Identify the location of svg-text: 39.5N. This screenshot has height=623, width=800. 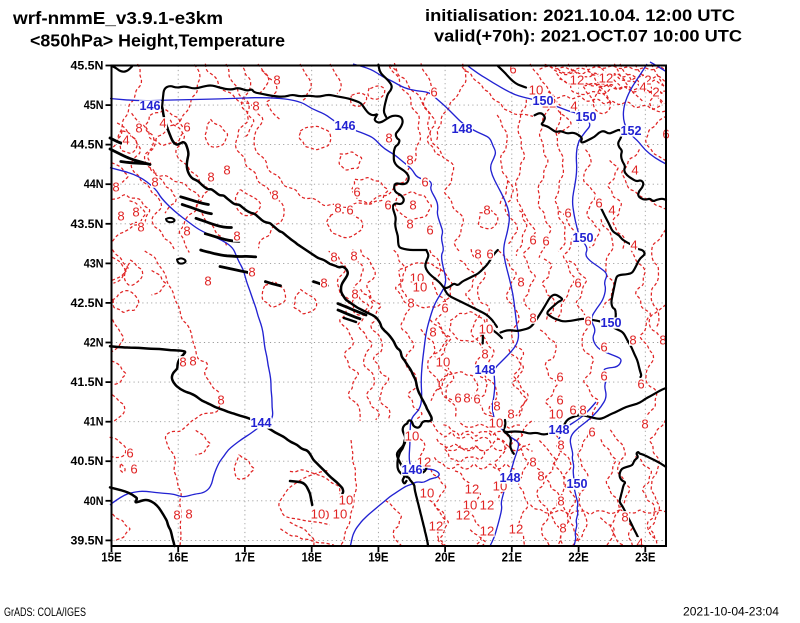
(87, 540).